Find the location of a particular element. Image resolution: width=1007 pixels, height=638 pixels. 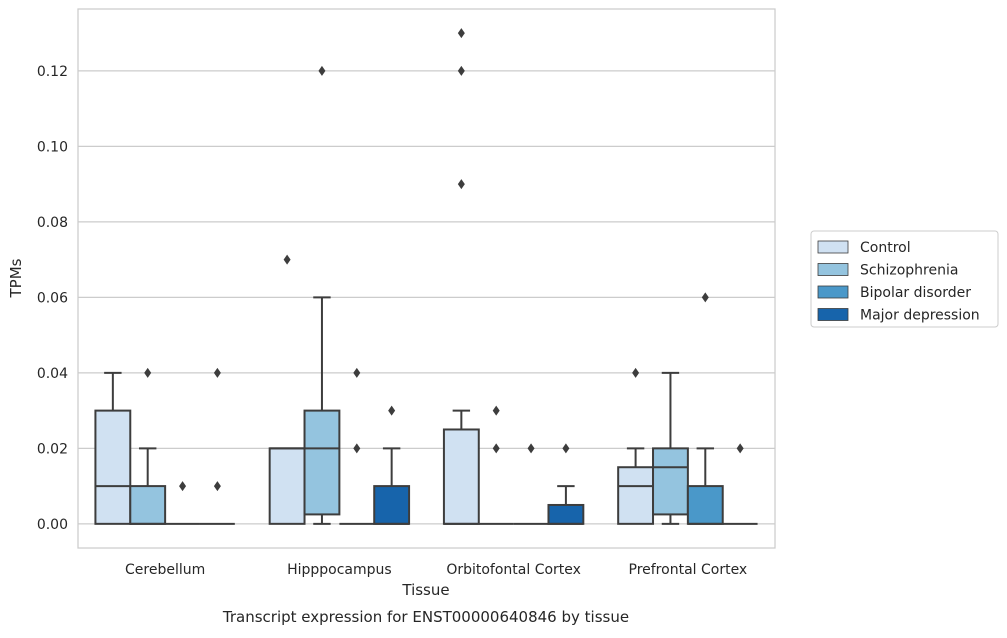

x-tick-label: Hipppocampus is located at coordinates (339, 570).